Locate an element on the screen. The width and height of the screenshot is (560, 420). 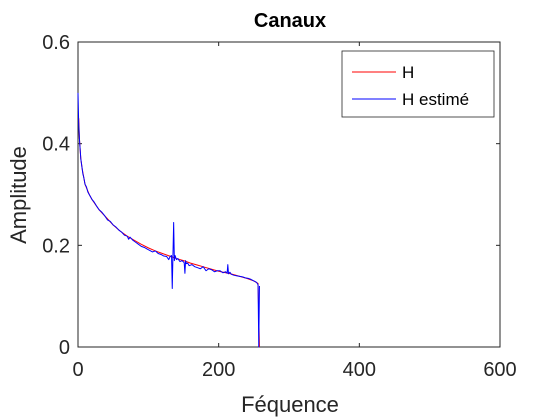
legend: H H estimé is located at coordinates (418, 84).